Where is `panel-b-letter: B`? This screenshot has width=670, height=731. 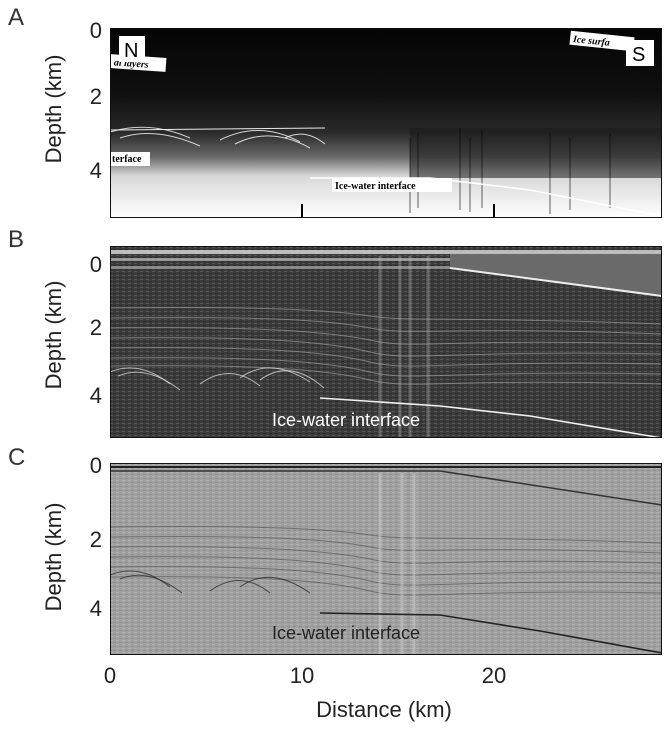
panel-b-letter: B is located at coordinates (16, 239).